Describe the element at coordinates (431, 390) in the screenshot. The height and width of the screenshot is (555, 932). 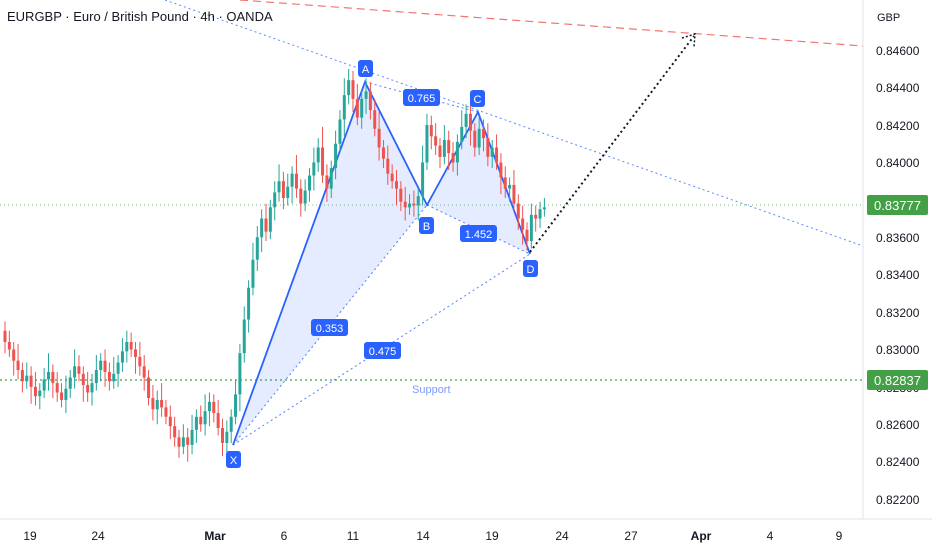
I see `support-annotation: Support` at that location.